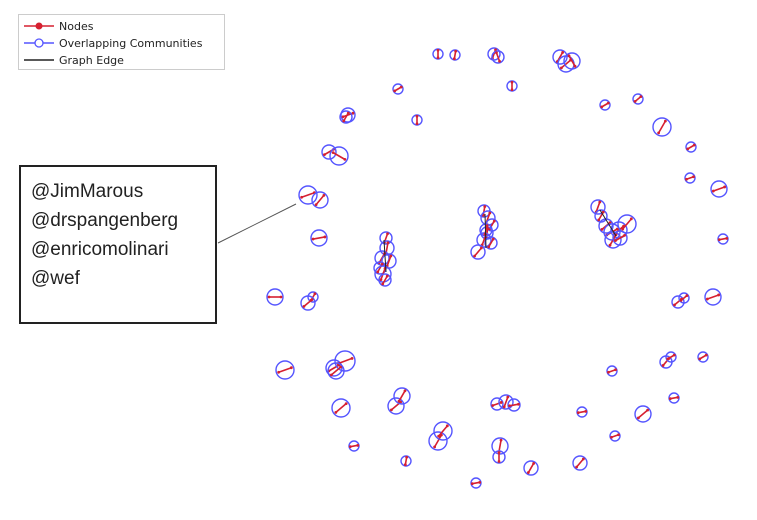 The height and width of the screenshot is (520, 757). I want to click on callout-handle: @enricomolinari, so click(100, 249).